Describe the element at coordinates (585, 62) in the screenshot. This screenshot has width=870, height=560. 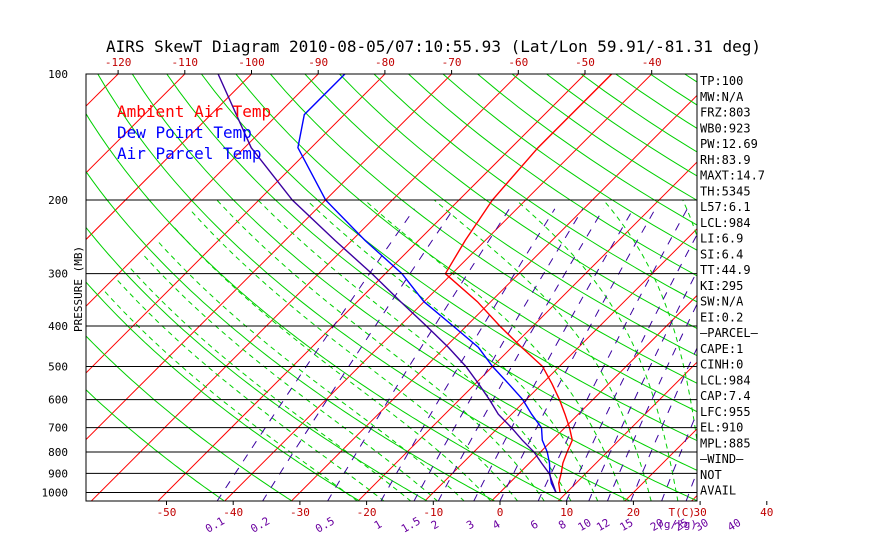
I see `top-temp-tick: -50` at that location.